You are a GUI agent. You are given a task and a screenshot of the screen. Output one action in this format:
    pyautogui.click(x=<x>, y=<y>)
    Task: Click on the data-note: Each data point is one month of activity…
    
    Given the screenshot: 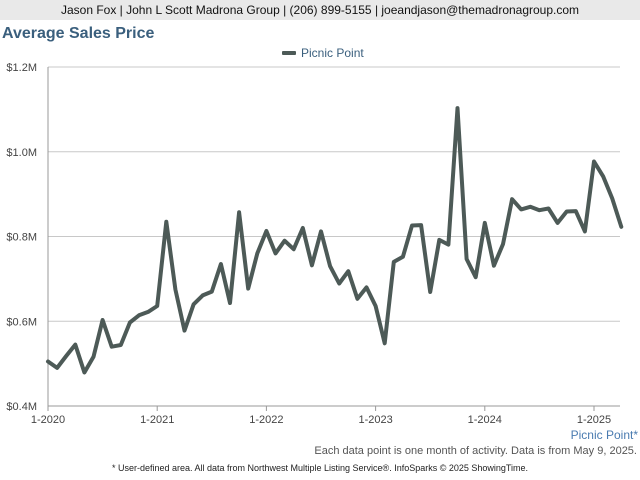 What is the action you would take?
    pyautogui.click(x=475, y=451)
    